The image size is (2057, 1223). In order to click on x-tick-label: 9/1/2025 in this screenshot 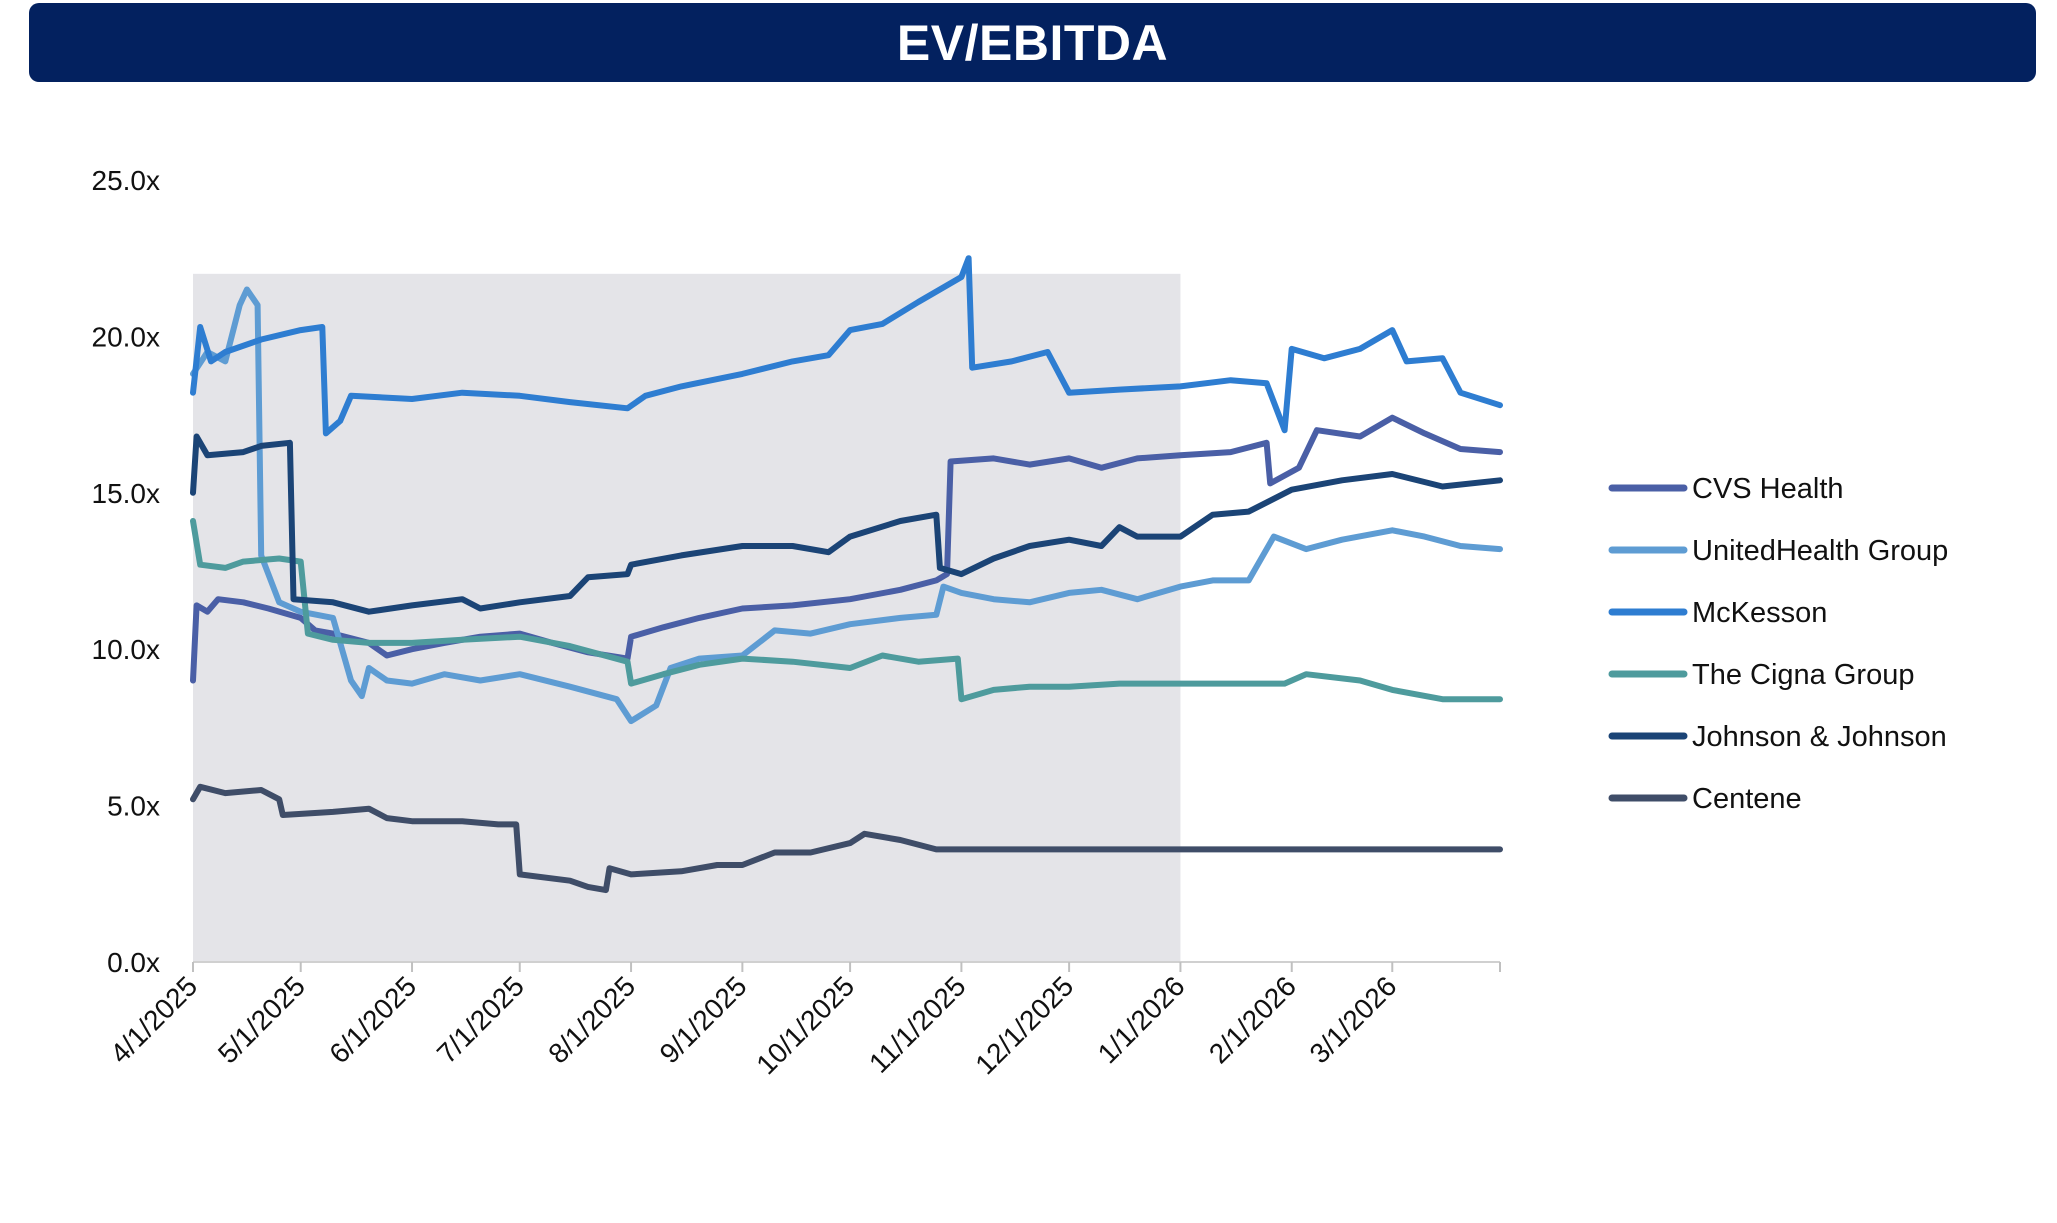, I will do `click(703, 1019)`.